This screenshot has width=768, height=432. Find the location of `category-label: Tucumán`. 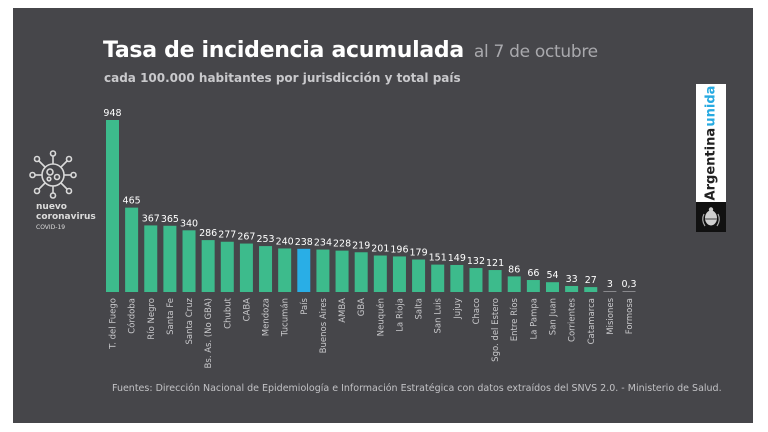

category-label: Tucumán is located at coordinates (286, 317).